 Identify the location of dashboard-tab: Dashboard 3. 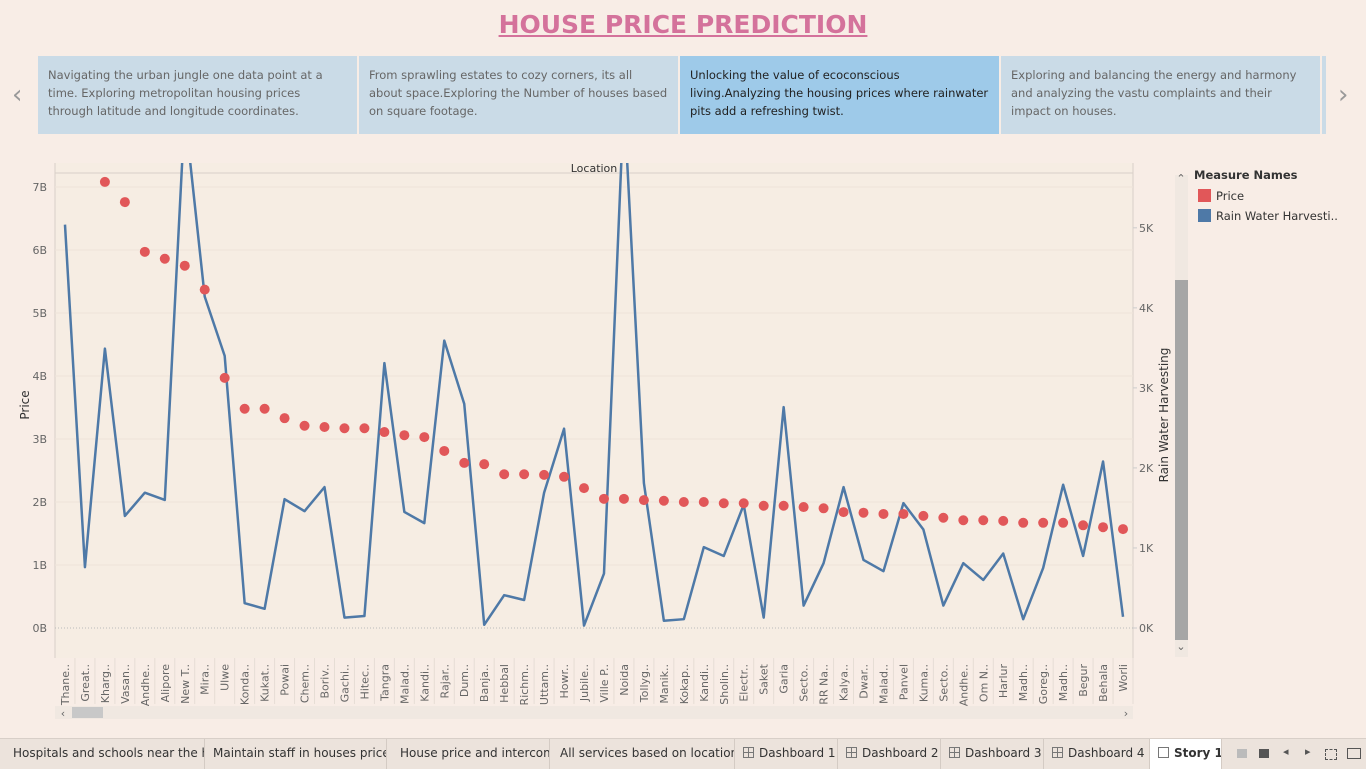
(992, 754).